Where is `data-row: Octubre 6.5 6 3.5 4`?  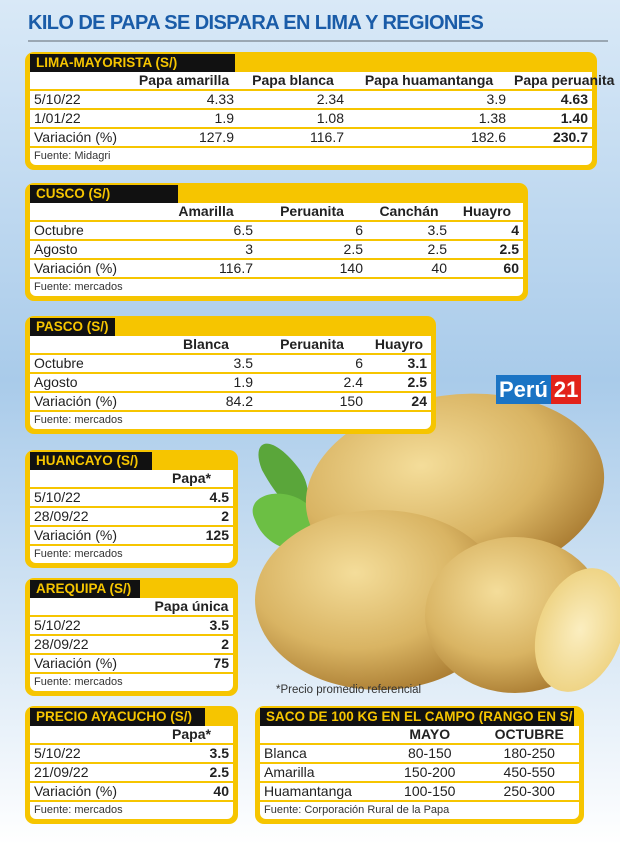
data-row: Octubre 6.5 6 3.5 4 is located at coordinates (276, 230).